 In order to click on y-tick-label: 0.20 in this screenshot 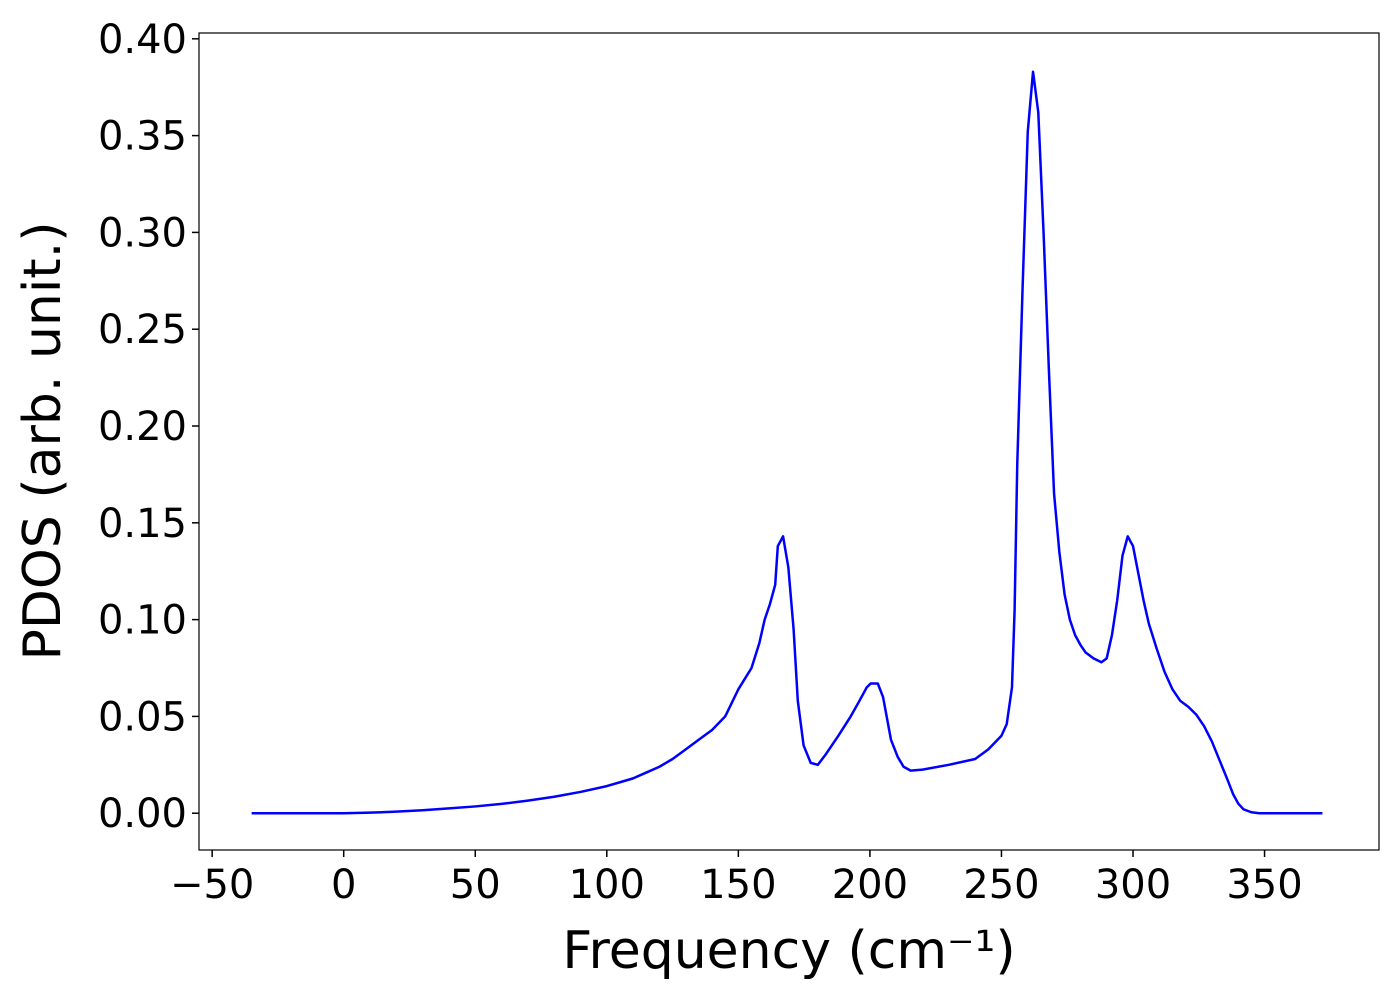, I will do `click(142, 427)`.